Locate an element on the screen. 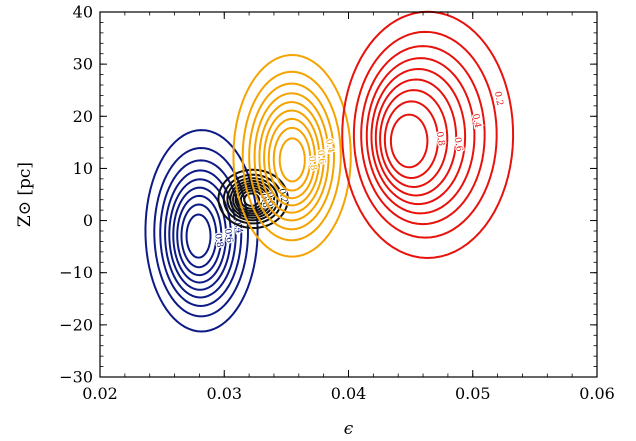 The height and width of the screenshot is (441, 636). y-tick-label: 30 is located at coordinates (83, 64).